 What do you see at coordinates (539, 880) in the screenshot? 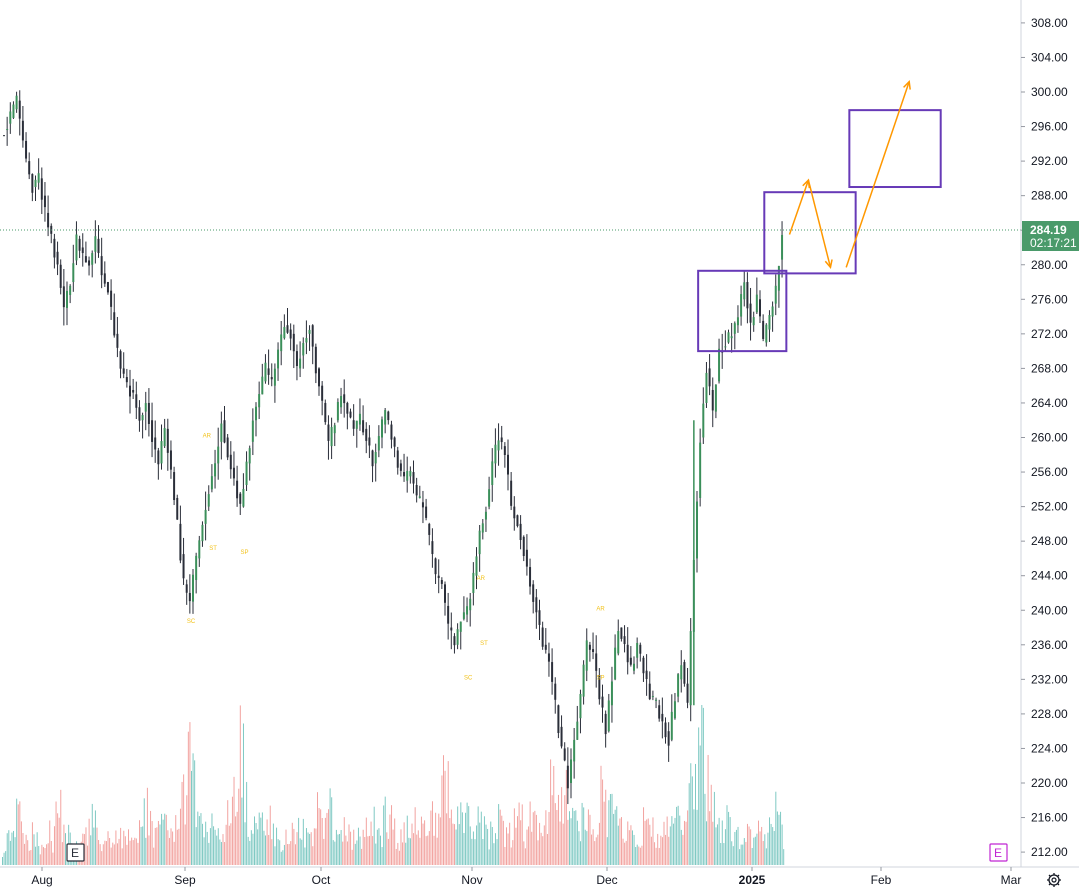
I see `time-axis: Aug Sep Oct Nov Dec 2025 Feb Mar` at bounding box center [539, 880].